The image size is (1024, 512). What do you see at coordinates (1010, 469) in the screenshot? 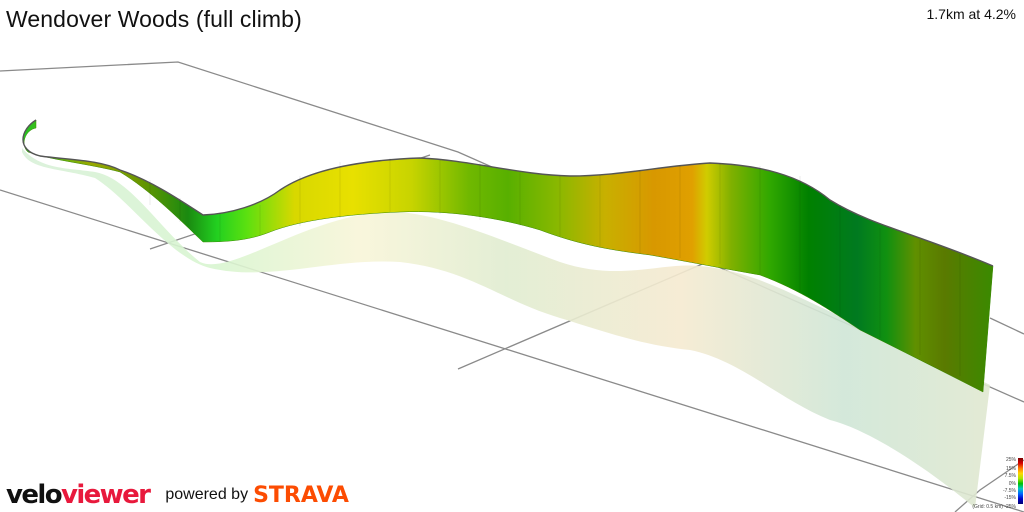
I see `legend-tick: 15%` at bounding box center [1010, 469].